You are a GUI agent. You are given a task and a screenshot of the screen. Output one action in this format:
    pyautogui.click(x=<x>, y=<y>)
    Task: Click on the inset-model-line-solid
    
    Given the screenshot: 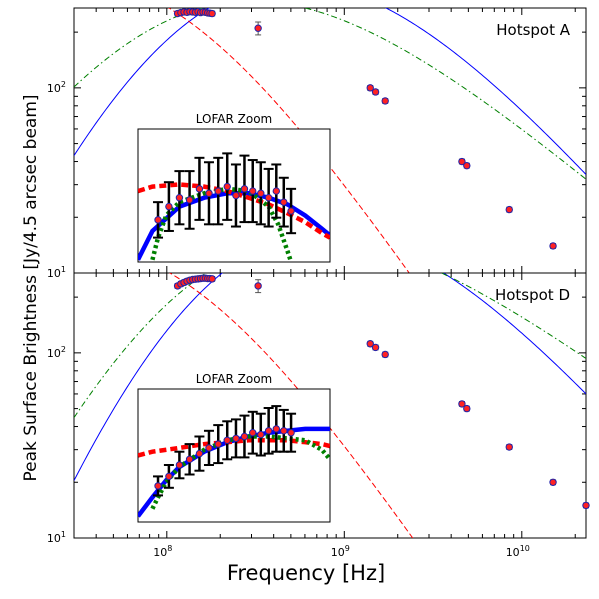 What is the action you would take?
    pyautogui.click(x=234, y=226)
    